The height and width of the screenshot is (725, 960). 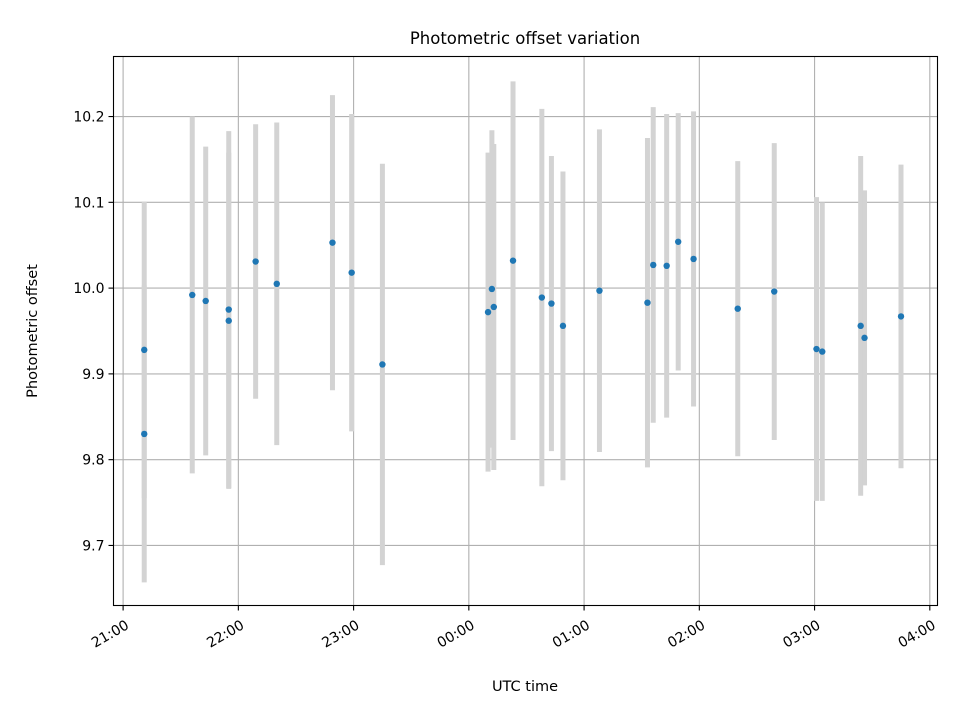 I want to click on x-axis-ticks: 21:00 22:00 23:00 00:00 01:00 02:00 03:00 04:00, so click(x=514, y=628).